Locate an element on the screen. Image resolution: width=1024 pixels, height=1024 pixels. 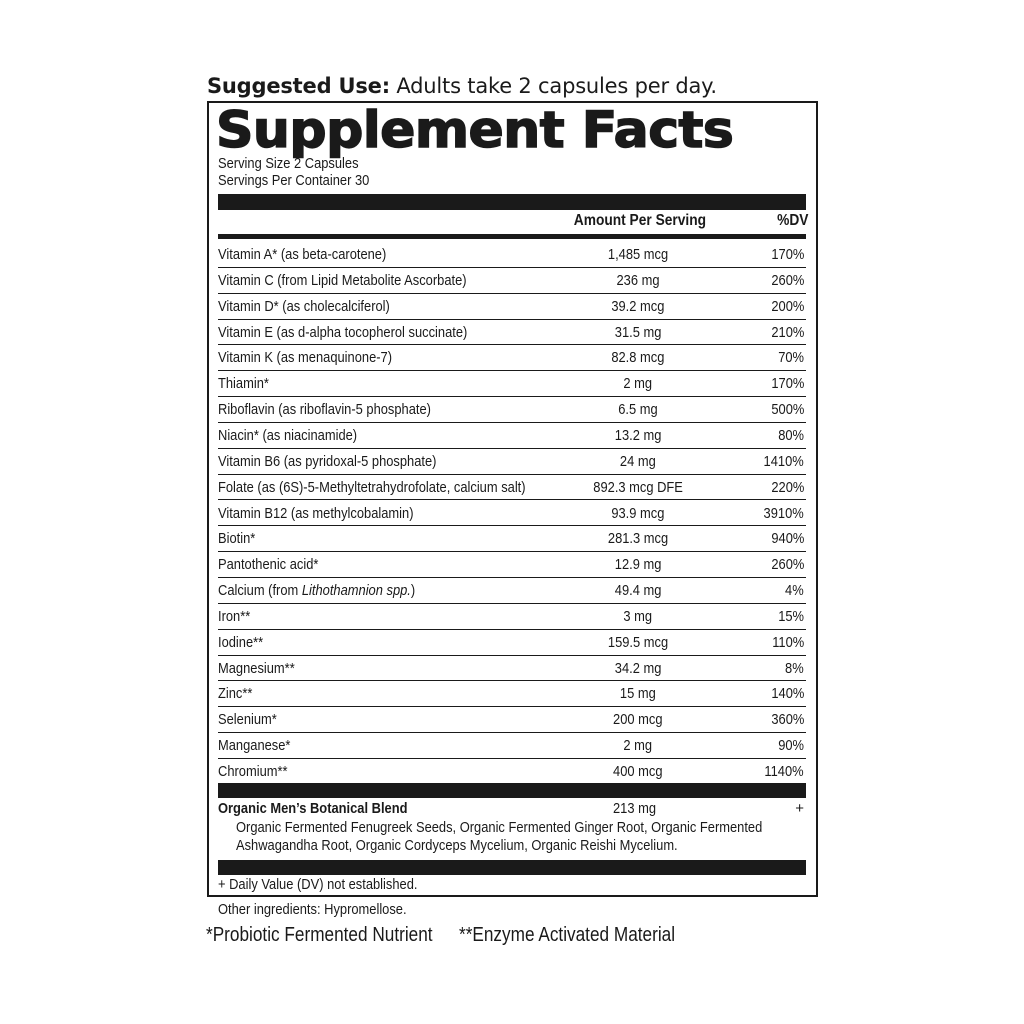
table-row: Thiamin* 2 mg 170% is located at coordinates (512, 384).